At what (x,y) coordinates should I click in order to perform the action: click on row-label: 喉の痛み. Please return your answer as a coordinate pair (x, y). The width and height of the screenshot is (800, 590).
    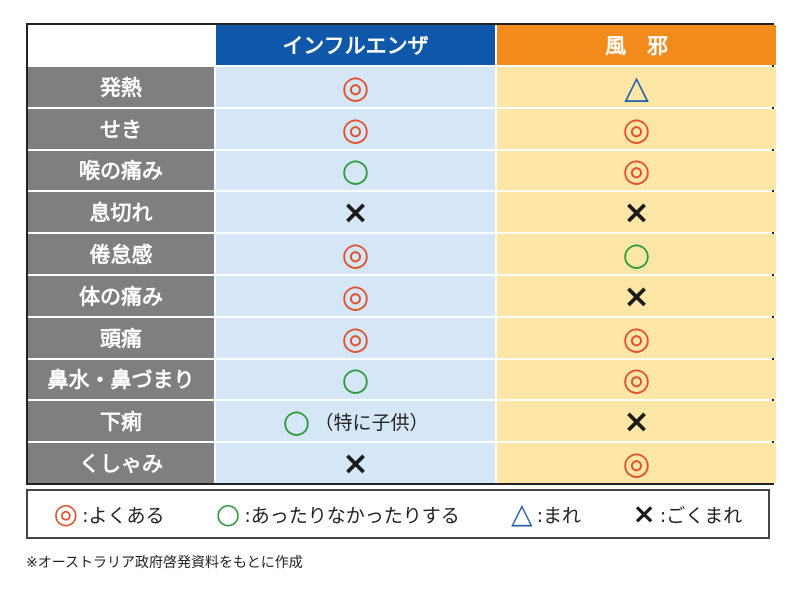
    Looking at the image, I should click on (121, 170).